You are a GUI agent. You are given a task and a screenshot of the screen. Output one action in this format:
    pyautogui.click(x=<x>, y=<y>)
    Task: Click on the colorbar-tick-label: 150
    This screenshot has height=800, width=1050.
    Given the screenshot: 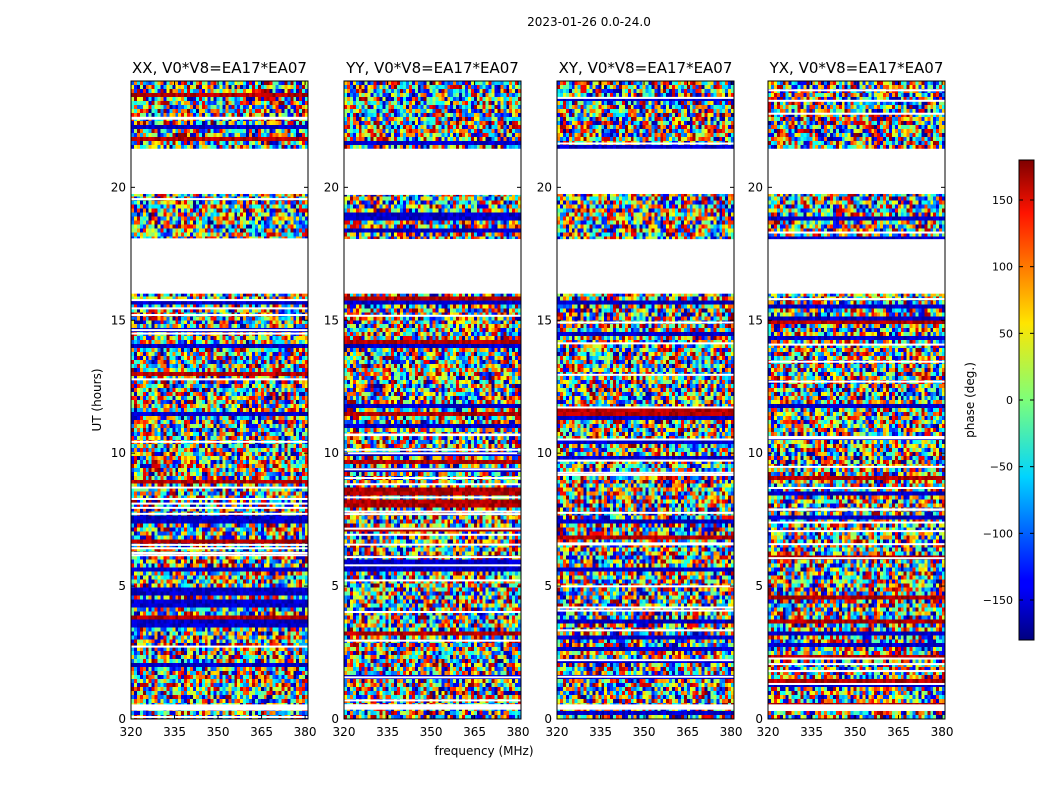 What is the action you would take?
    pyautogui.click(x=1002, y=200)
    